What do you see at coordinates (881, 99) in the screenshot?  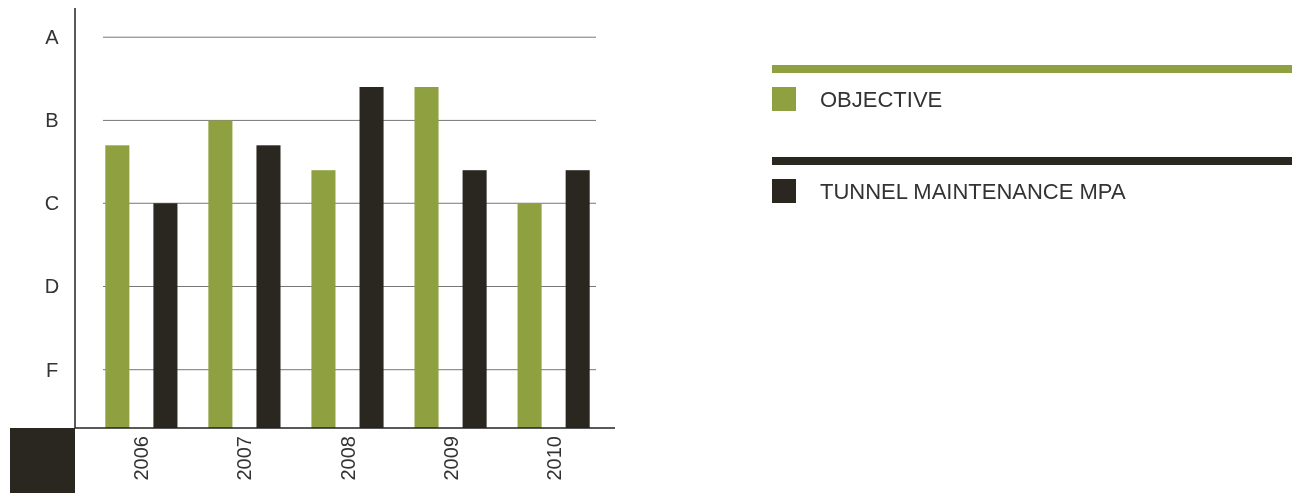 I see `legend-label: OBJECTIVE` at bounding box center [881, 99].